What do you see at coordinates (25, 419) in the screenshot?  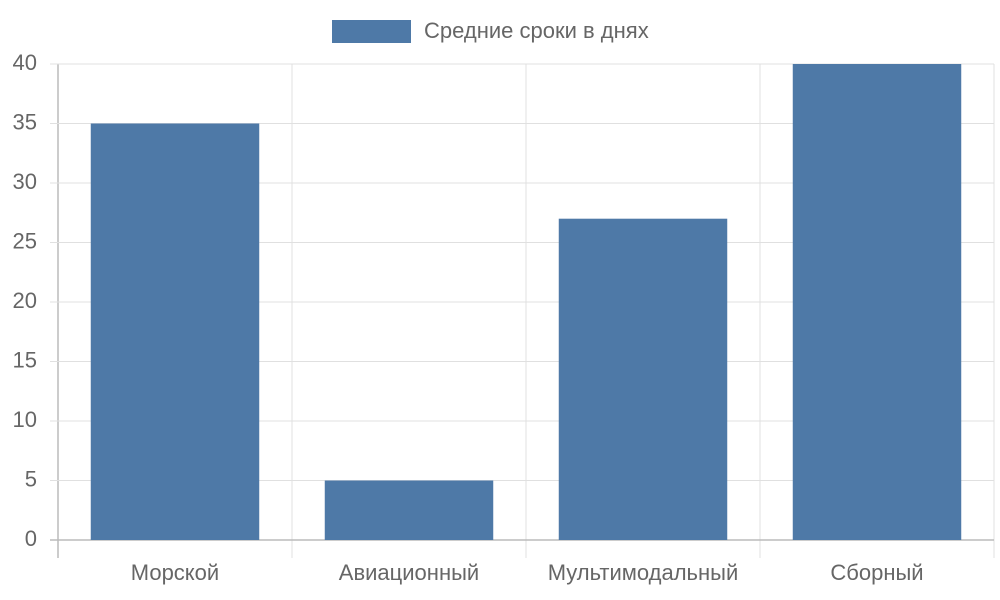 I see `y-tick-label: 10` at bounding box center [25, 419].